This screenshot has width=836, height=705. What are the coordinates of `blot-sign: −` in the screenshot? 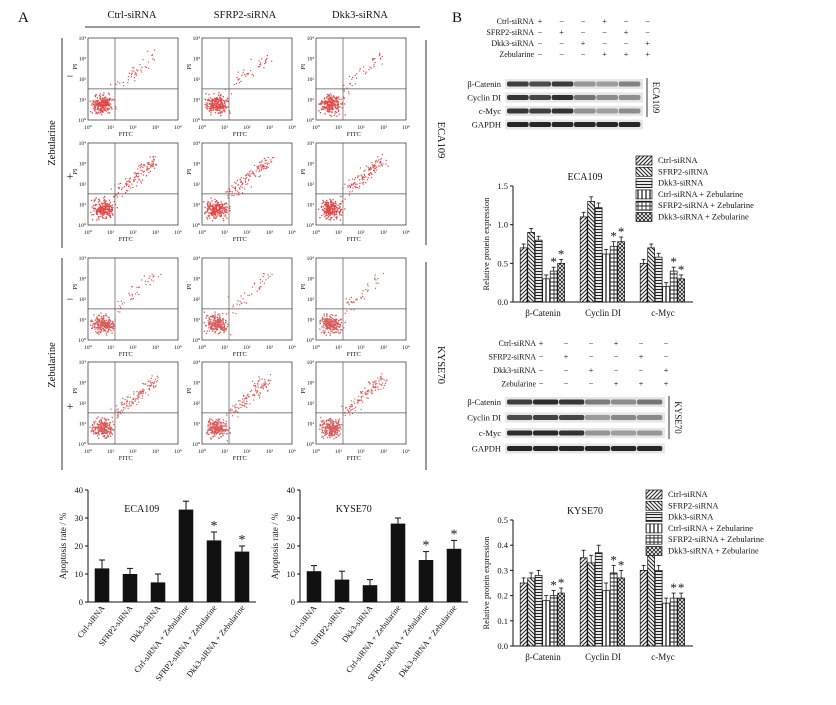 It's located at (540, 43).